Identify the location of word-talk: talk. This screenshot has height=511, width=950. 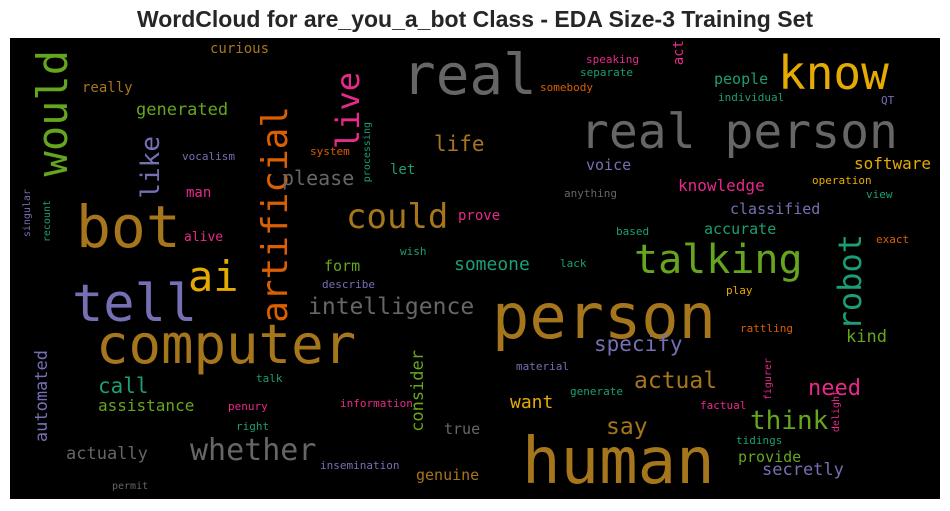
(269, 378).